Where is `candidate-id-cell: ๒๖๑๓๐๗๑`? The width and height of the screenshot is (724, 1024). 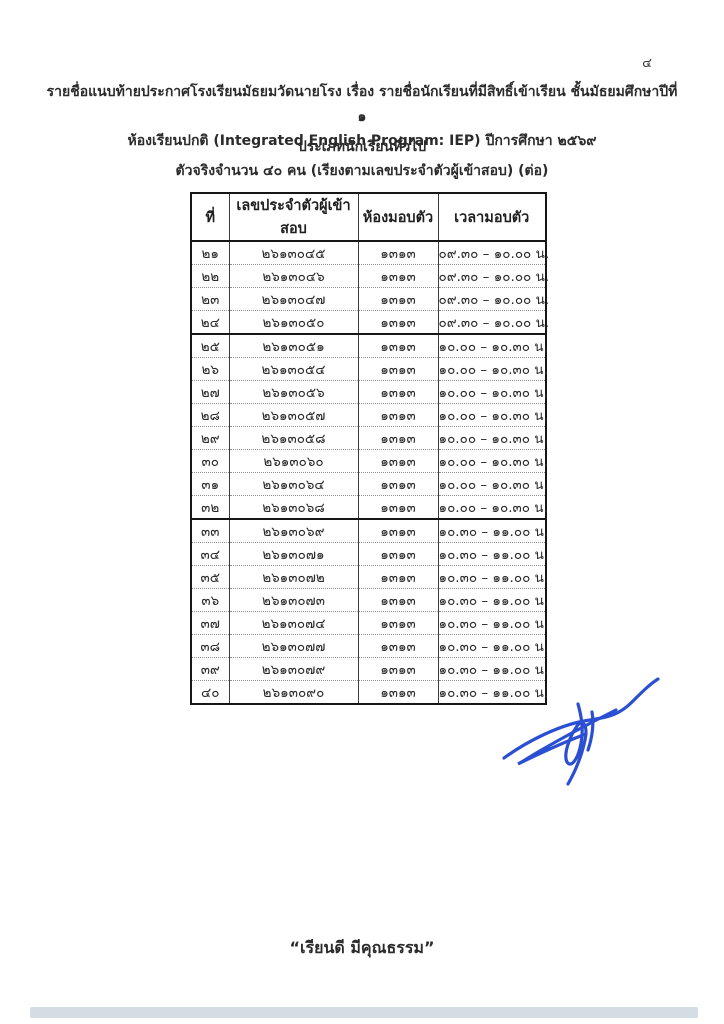 candidate-id-cell: ๒๖๑๓๐๗๑ is located at coordinates (293, 554).